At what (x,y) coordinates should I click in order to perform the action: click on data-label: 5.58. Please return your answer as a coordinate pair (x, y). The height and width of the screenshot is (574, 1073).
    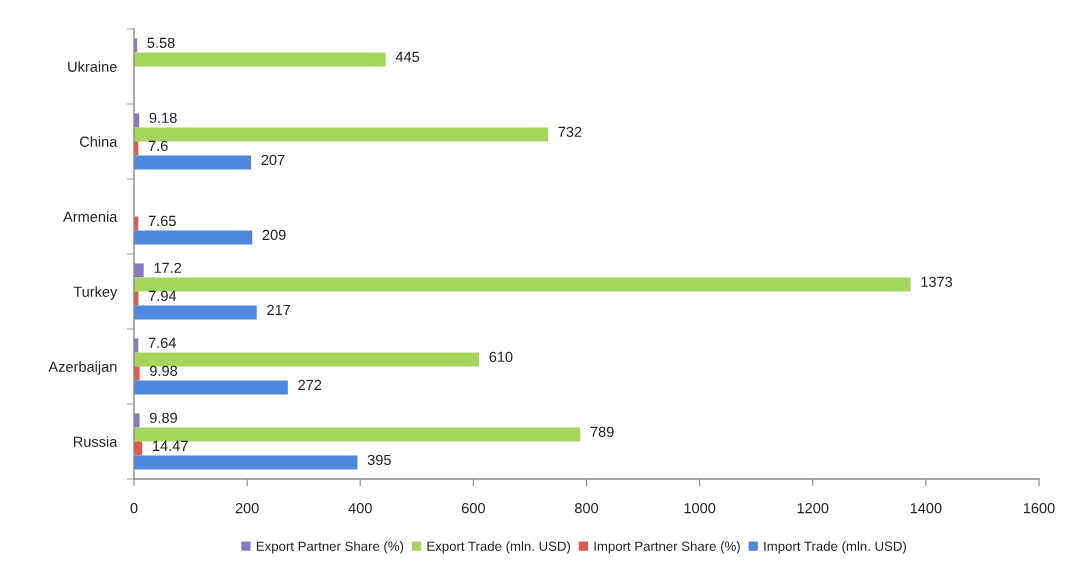
    Looking at the image, I should click on (161, 42).